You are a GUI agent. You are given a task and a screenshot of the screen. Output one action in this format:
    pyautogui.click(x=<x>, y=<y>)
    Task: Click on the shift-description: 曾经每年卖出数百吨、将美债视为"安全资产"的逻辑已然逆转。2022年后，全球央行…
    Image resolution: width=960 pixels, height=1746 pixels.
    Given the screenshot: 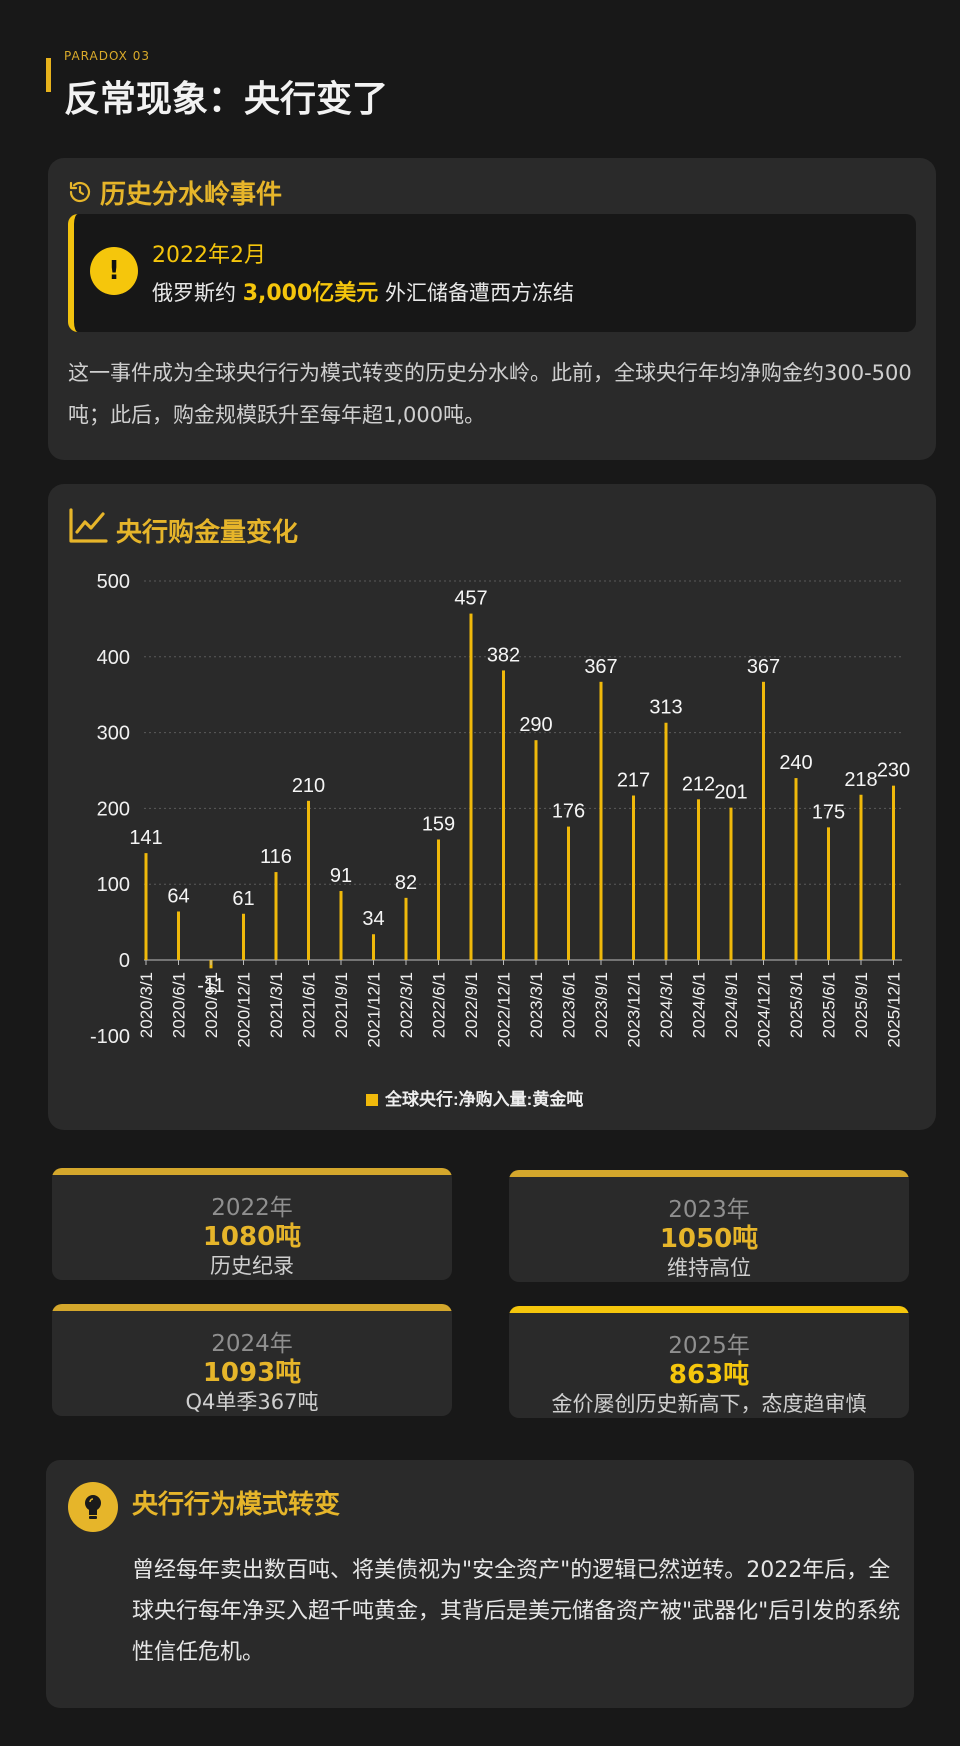 What is the action you would take?
    pyautogui.click(x=516, y=1611)
    